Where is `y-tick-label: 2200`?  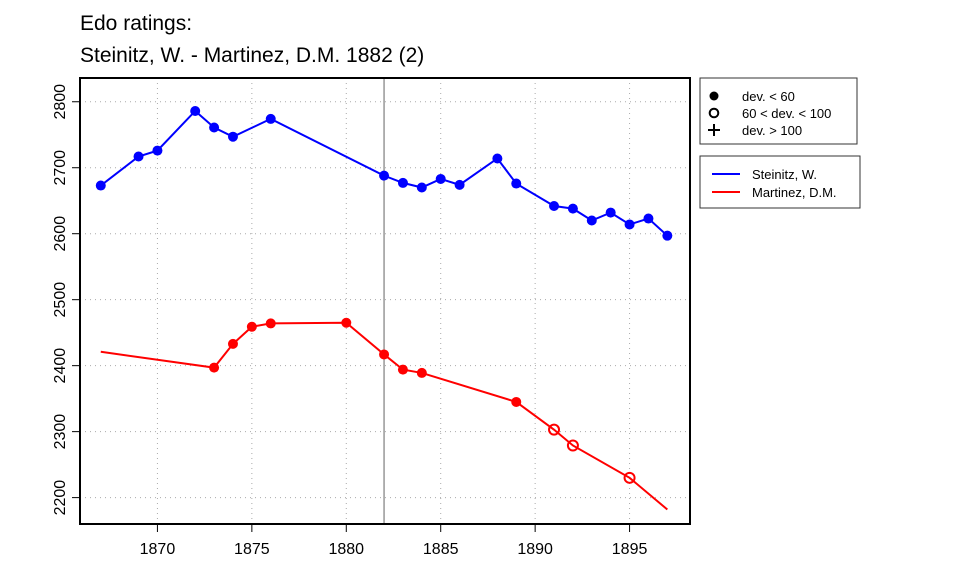
y-tick-label: 2200 is located at coordinates (60, 498).